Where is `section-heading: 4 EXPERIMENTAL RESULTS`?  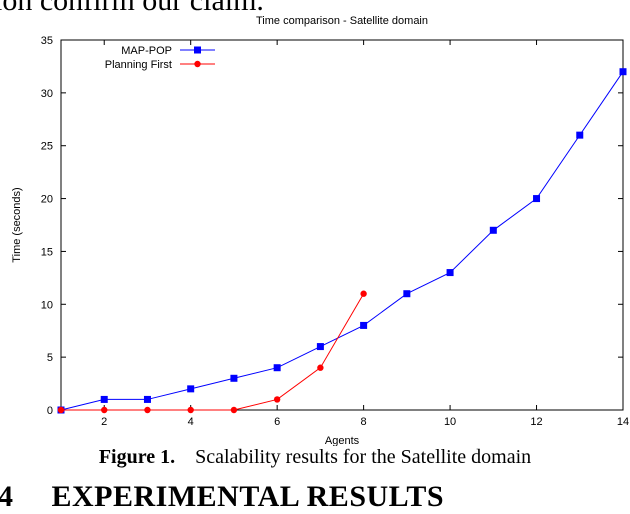
section-heading: 4 EXPERIMENTAL RESULTS is located at coordinates (222, 497).